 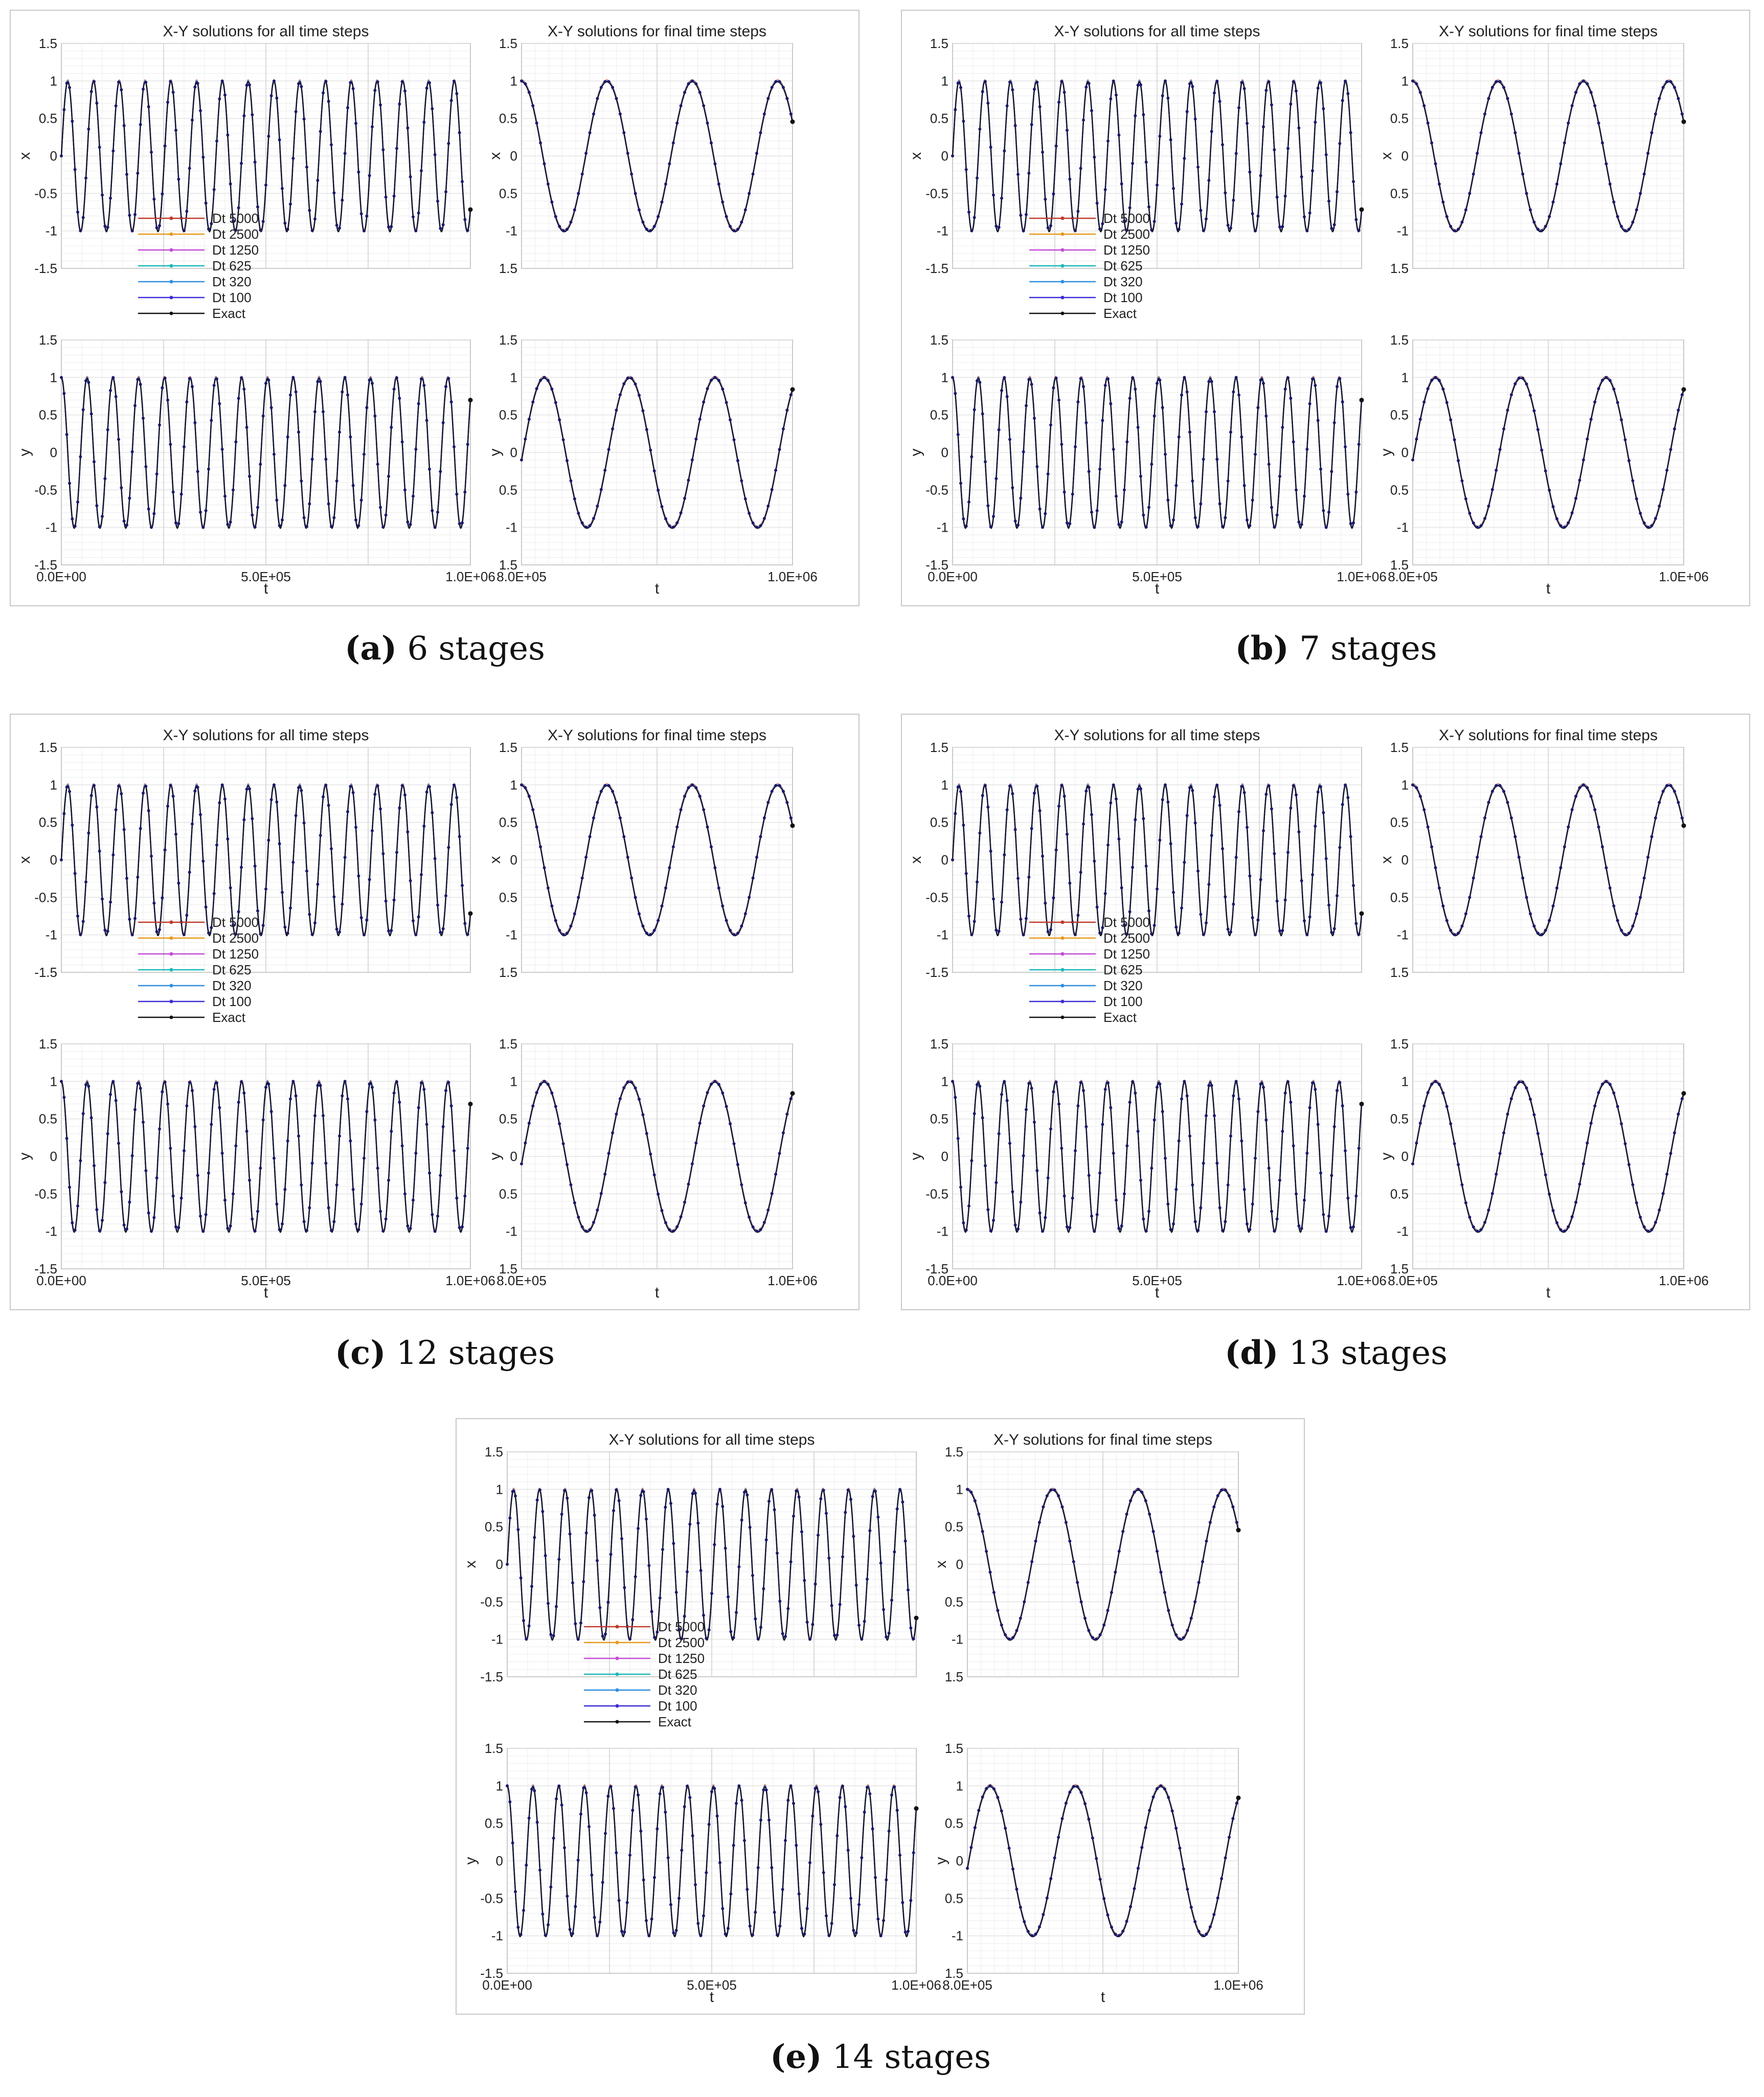 I want to click on plot-y-final_view: 1.510.500.5-11.5y8.0E+05 1.0E+06t, so click(x=1098, y=1873).